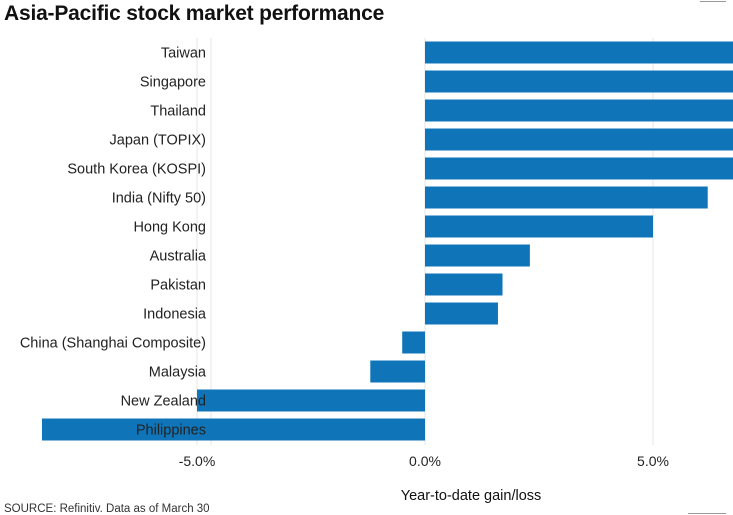 The image size is (733, 515). Describe the element at coordinates (183, 54) in the screenshot. I see `category-label: Taiwan` at that location.